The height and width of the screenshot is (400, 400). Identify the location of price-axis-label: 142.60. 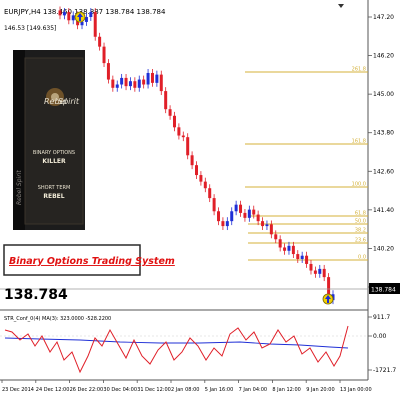
(383, 171).